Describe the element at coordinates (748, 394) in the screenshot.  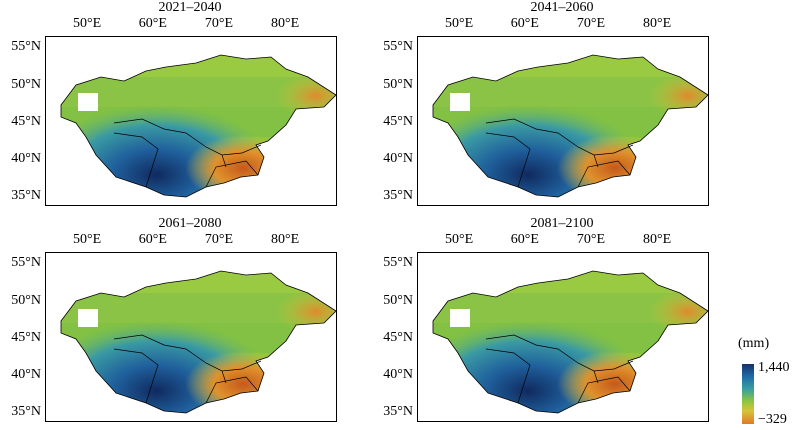
I see `legend-color-ramp` at that location.